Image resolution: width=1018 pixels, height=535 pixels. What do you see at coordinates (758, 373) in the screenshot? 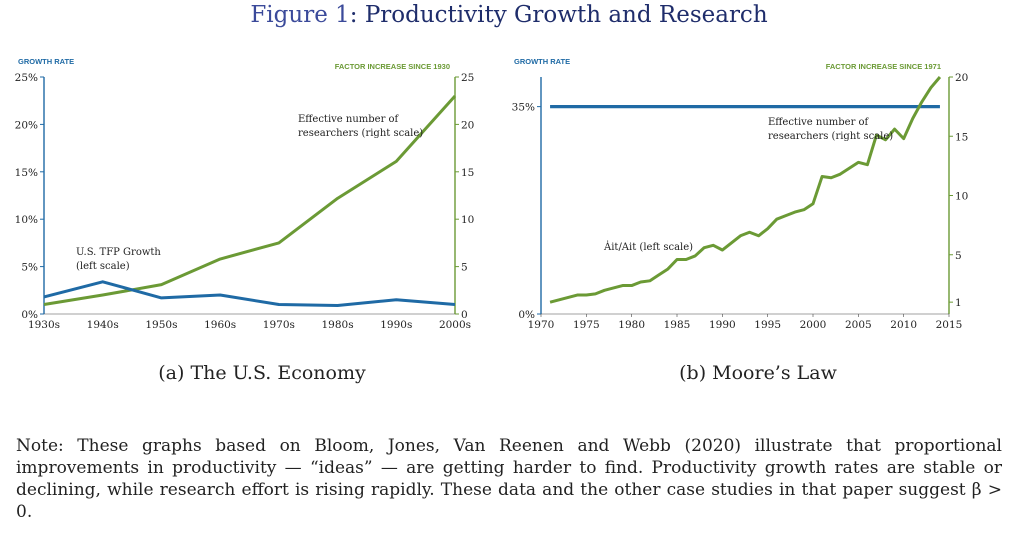
I see `caption-moores-law: (b) Moore’s Law` at bounding box center [758, 373].